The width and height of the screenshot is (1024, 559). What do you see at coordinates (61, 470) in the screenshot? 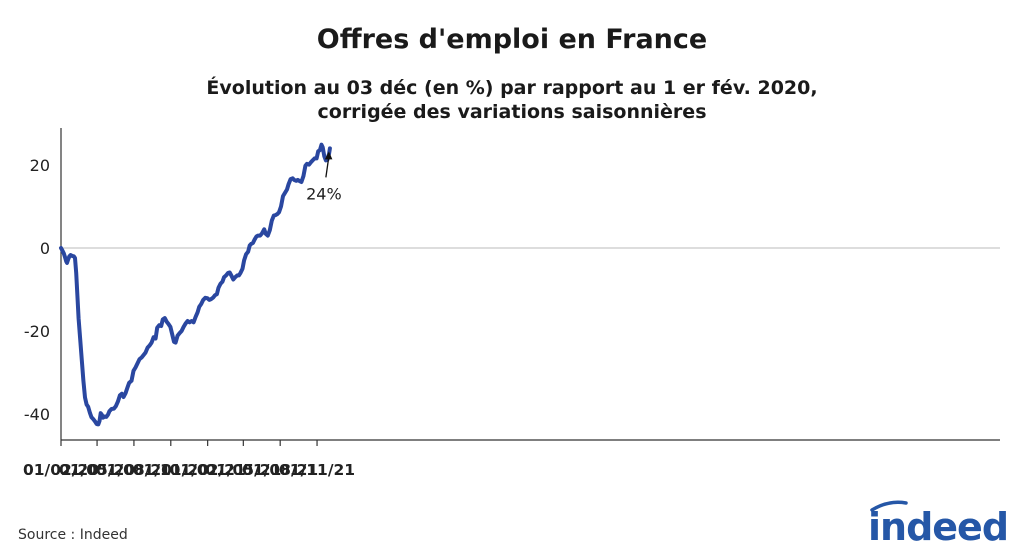
I see `x-tick-label: 01/02/20` at bounding box center [61, 470].